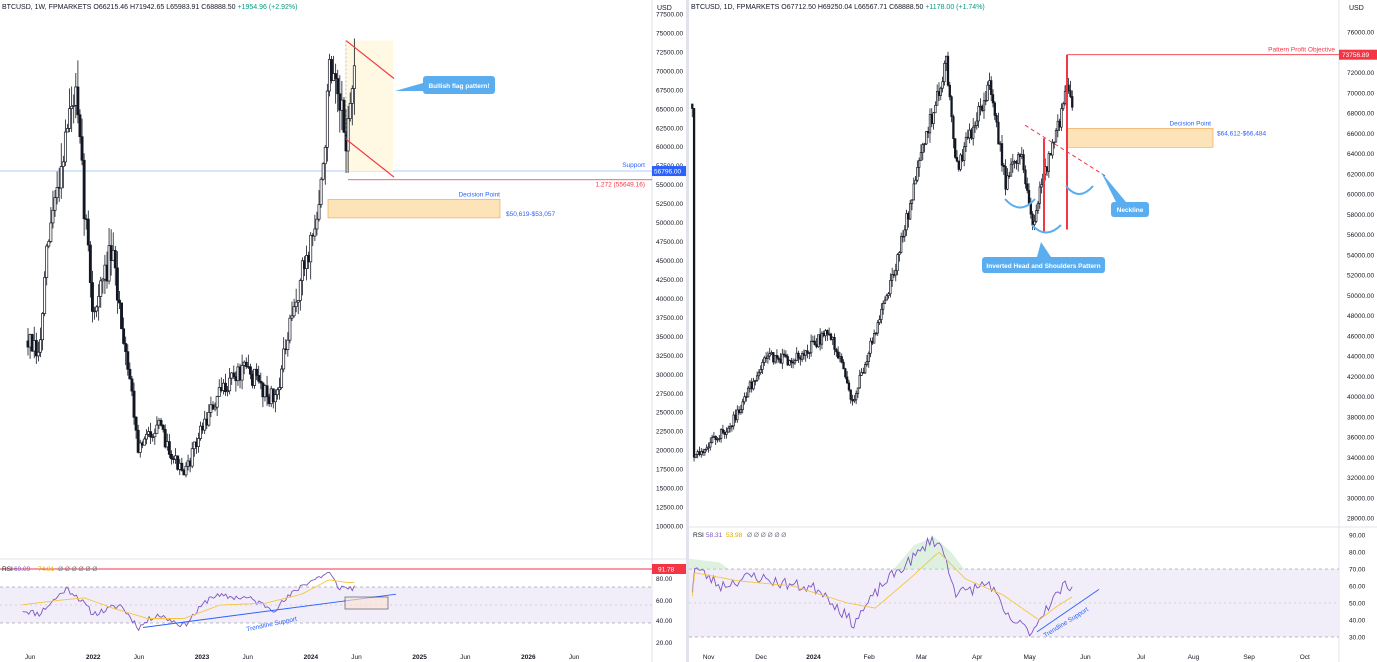 This screenshot has width=1377, height=662. I want to click on panel-divider, so click(687, 331).